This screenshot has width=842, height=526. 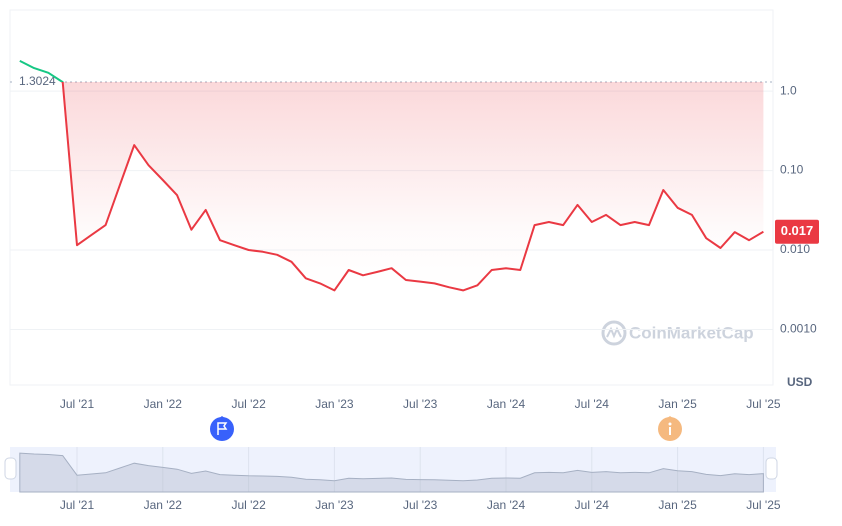 What do you see at coordinates (763, 404) in the screenshot?
I see `x-tick-label: Jul '25` at bounding box center [763, 404].